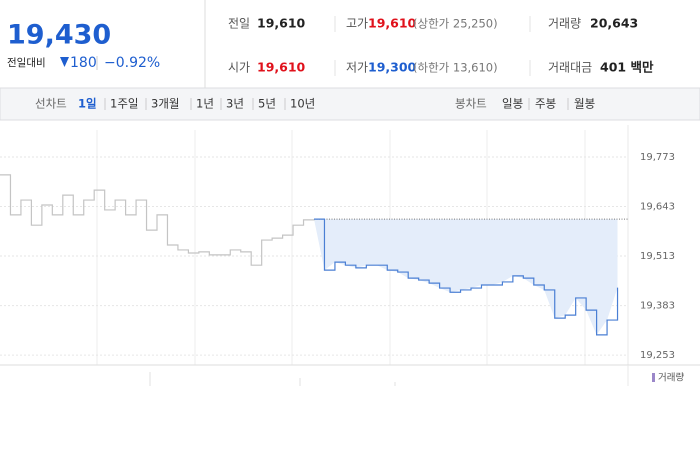 The height and width of the screenshot is (450, 700). I want to click on tab: 5년, so click(267, 104).